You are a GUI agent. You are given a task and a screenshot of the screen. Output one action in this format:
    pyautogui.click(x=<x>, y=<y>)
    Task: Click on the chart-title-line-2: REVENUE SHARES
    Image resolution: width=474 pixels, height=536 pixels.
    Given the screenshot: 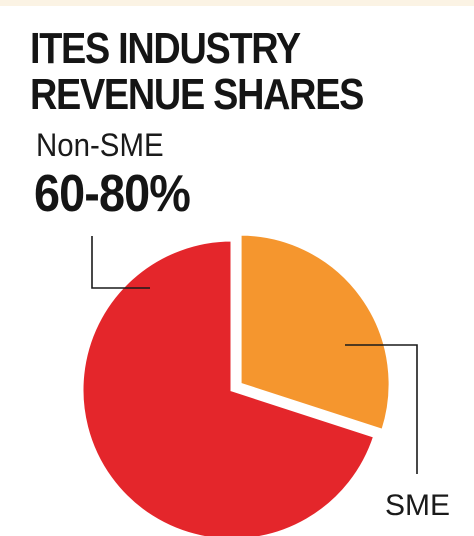 What is the action you would take?
    pyautogui.click(x=197, y=94)
    